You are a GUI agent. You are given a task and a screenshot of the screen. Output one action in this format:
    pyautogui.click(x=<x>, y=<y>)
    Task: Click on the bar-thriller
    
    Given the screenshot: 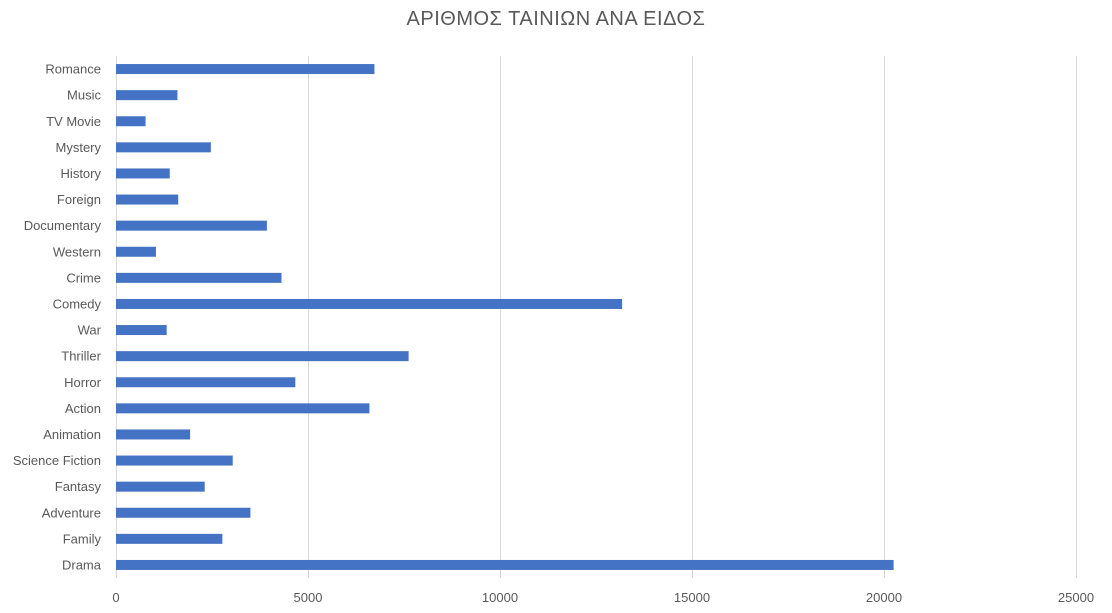 What is the action you would take?
    pyautogui.click(x=262, y=356)
    